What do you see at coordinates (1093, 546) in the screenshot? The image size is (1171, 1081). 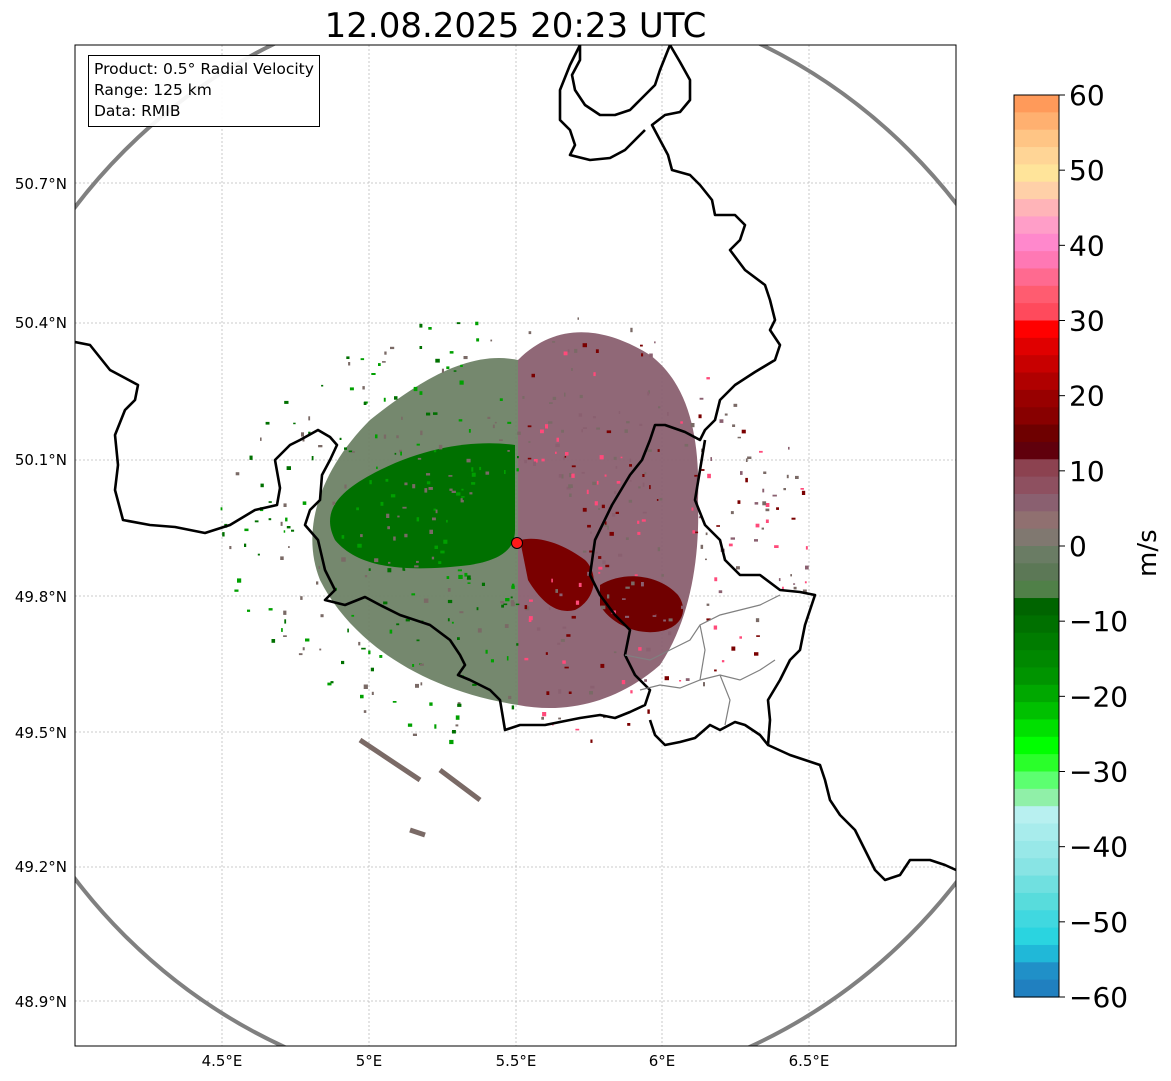 I see `colorbar-ticks: 60 50 40 30 20 10 0 −10 −20 −30 −40 −50 −60` at bounding box center [1093, 546].